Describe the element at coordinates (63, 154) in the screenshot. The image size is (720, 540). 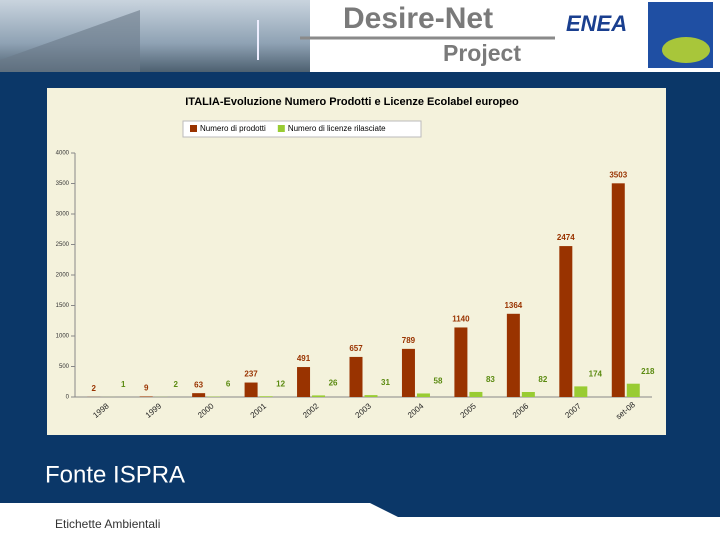
I see `y-tick-label: 4000` at that location.